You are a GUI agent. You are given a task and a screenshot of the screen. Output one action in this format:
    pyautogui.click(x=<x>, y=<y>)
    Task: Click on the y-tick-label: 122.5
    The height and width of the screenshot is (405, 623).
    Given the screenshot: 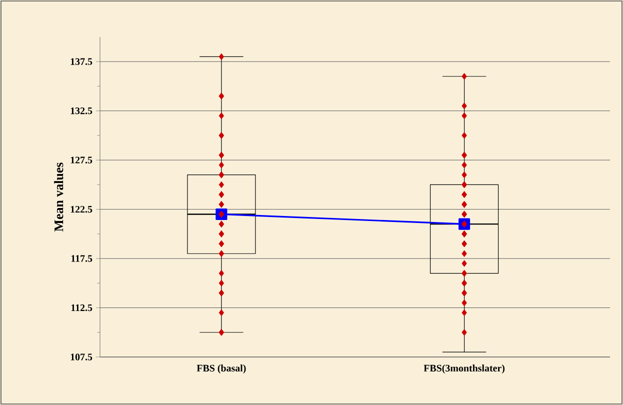 What is the action you would take?
    pyautogui.click(x=81, y=209)
    